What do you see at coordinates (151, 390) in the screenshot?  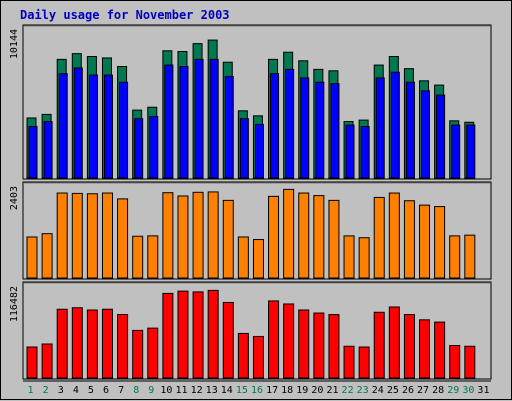 I see `x-tick-label: 9` at bounding box center [151, 390].